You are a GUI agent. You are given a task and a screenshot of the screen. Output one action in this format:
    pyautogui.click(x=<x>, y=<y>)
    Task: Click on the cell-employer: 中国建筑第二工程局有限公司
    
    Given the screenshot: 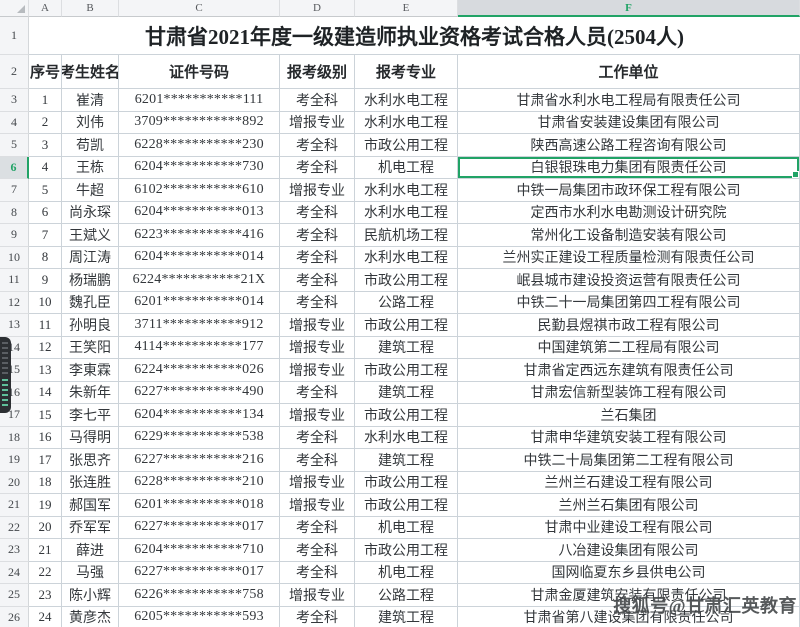 What is the action you would take?
    pyautogui.click(x=629, y=347)
    